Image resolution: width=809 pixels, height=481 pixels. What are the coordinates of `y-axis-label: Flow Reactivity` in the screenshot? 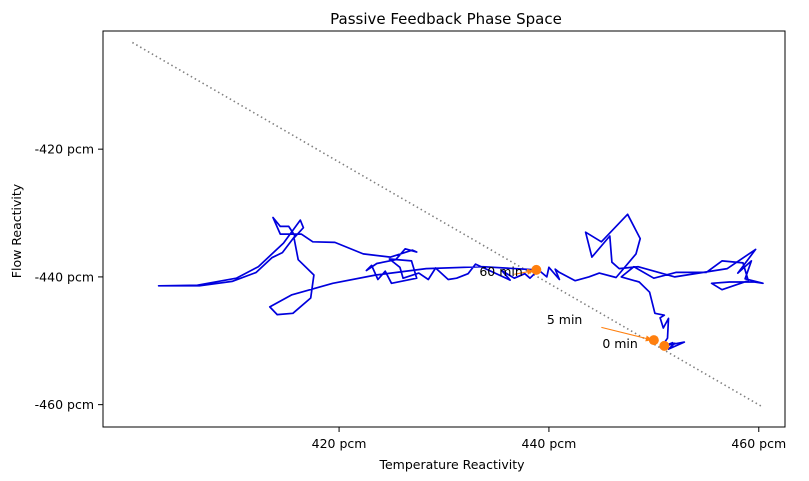 It's located at (16, 230).